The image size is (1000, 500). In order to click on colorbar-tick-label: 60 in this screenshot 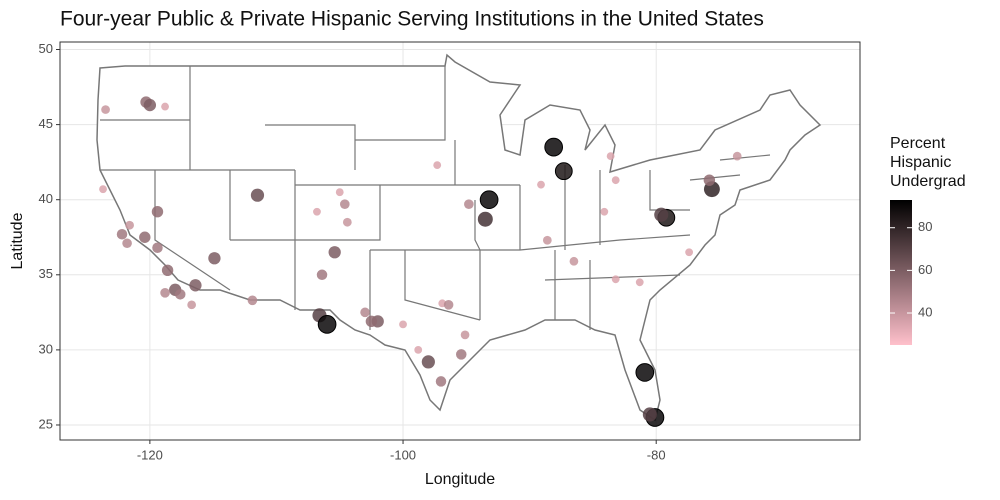, I will do `click(925, 269)`.